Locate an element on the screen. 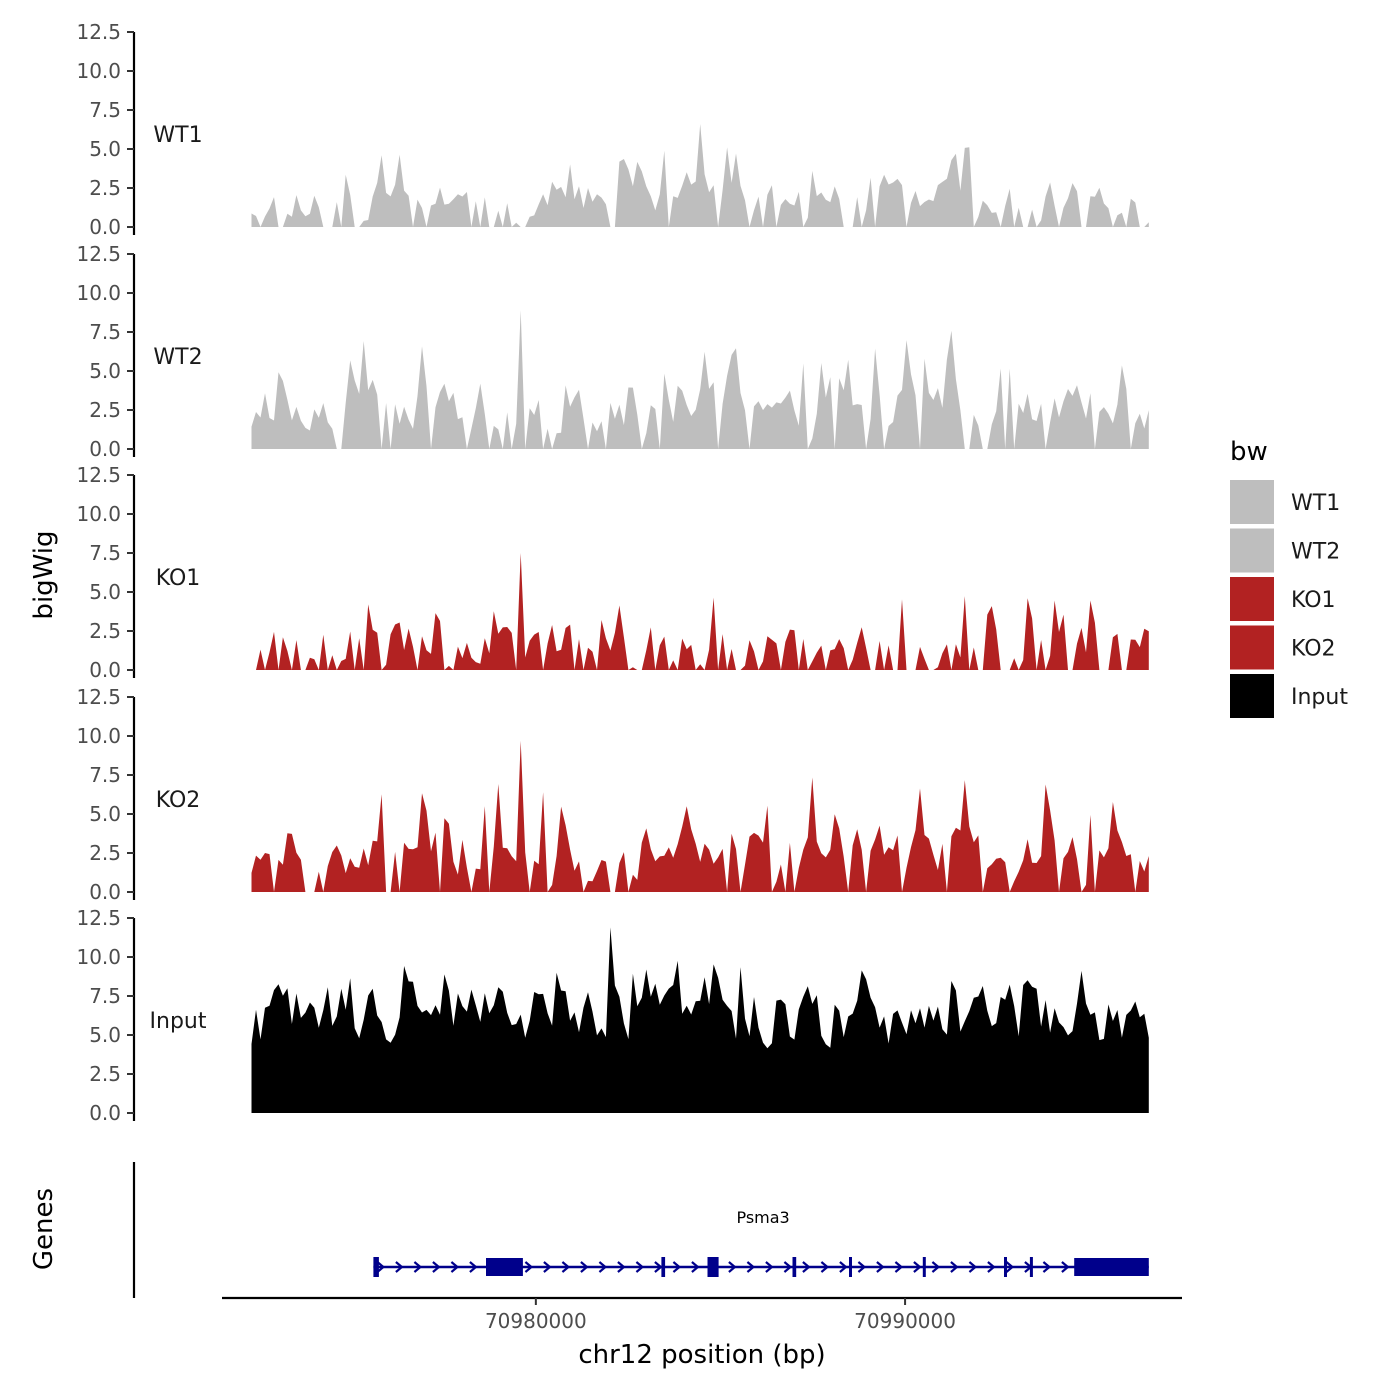 The image size is (1400, 1400). track-label-input: Input is located at coordinates (178, 1021).